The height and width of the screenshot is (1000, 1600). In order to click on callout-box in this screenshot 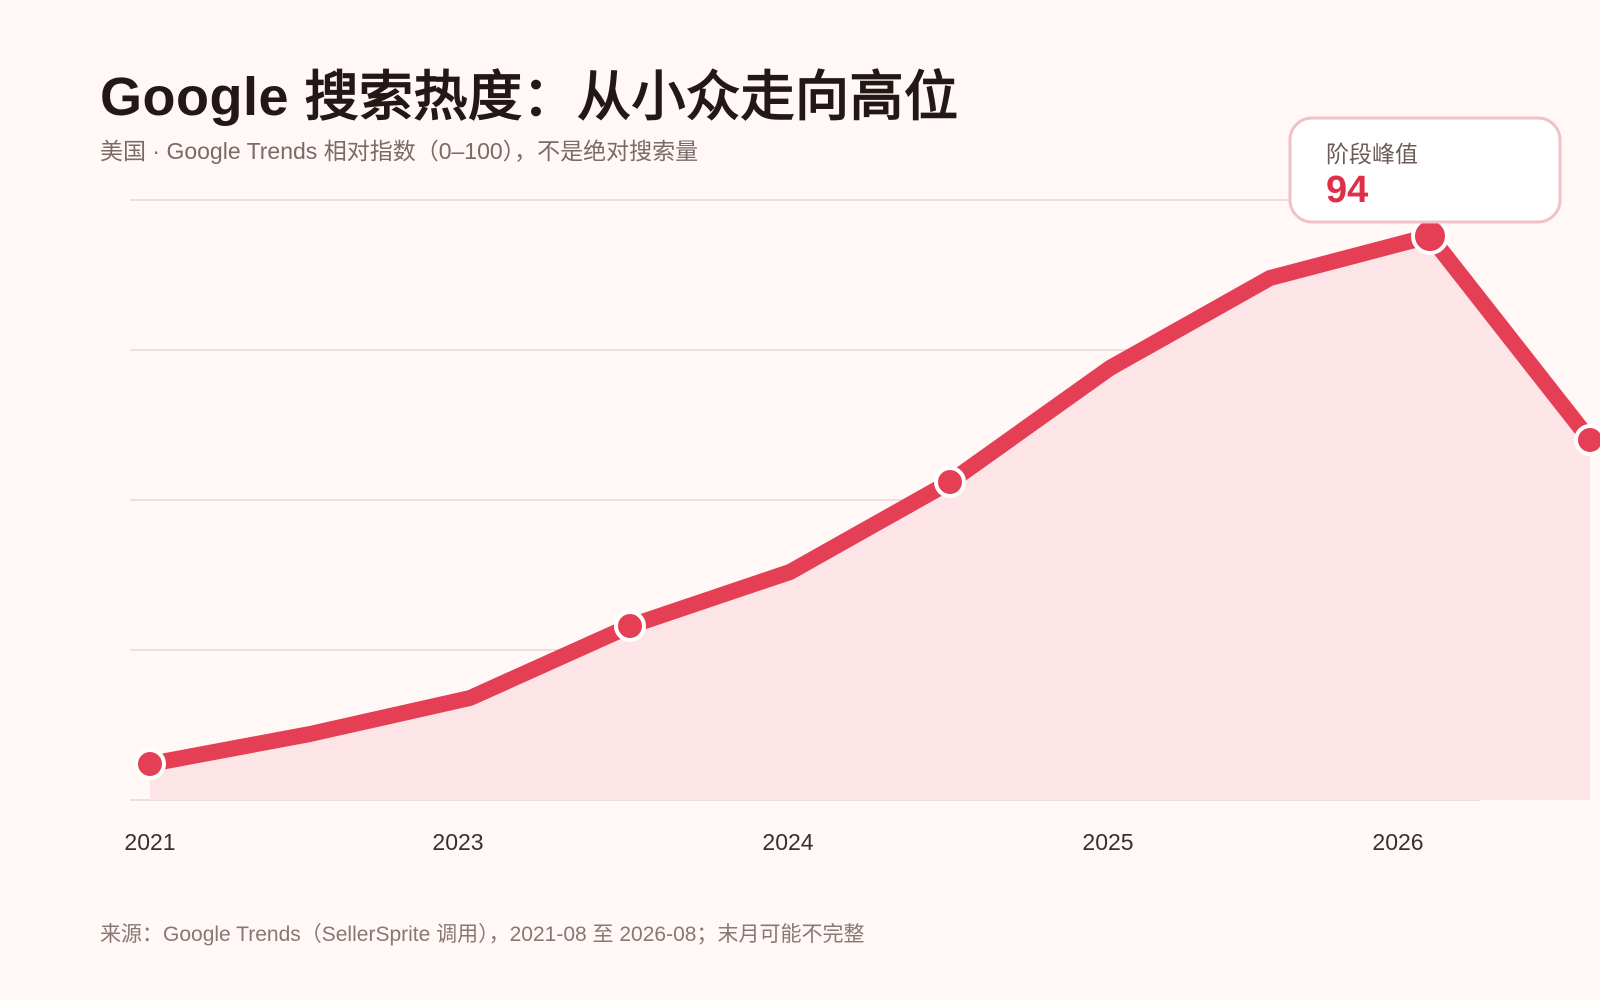, I will do `click(1425, 170)`.